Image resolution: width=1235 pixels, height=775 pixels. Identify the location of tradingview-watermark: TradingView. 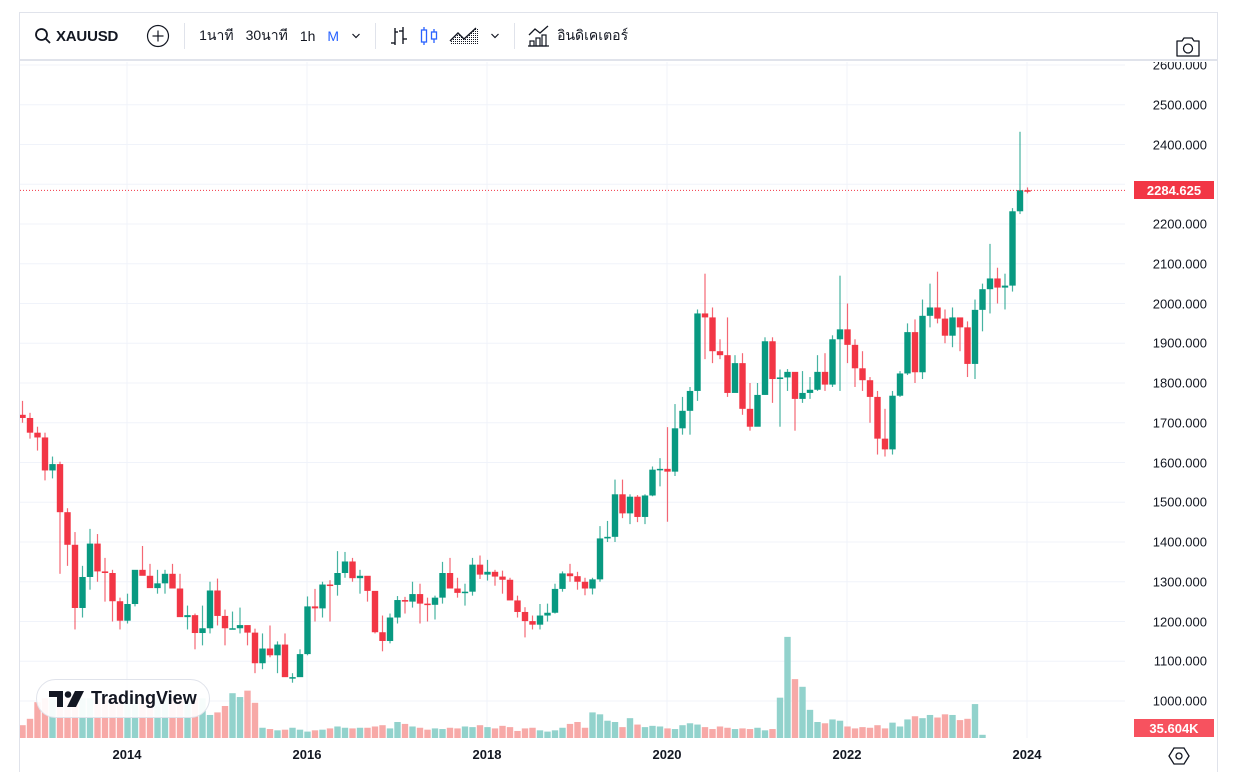
(123, 698).